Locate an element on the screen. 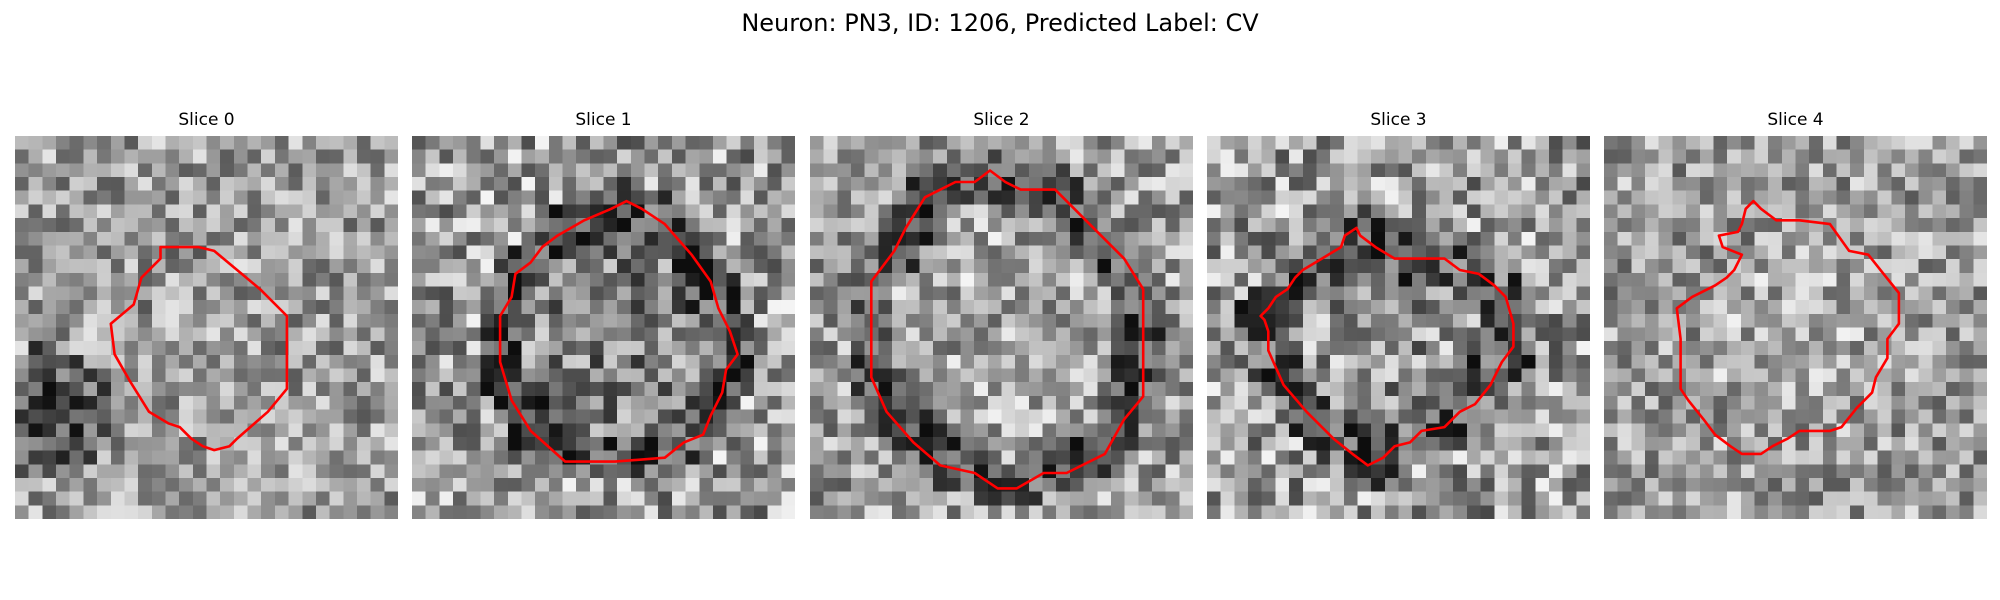  slice-title: Slice 4 is located at coordinates (1795, 120).